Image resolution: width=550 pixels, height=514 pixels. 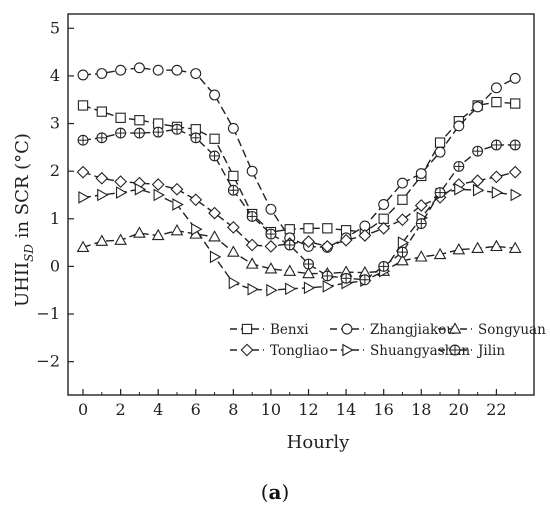 I want to click on x-tick-label: 4, so click(x=158, y=409).